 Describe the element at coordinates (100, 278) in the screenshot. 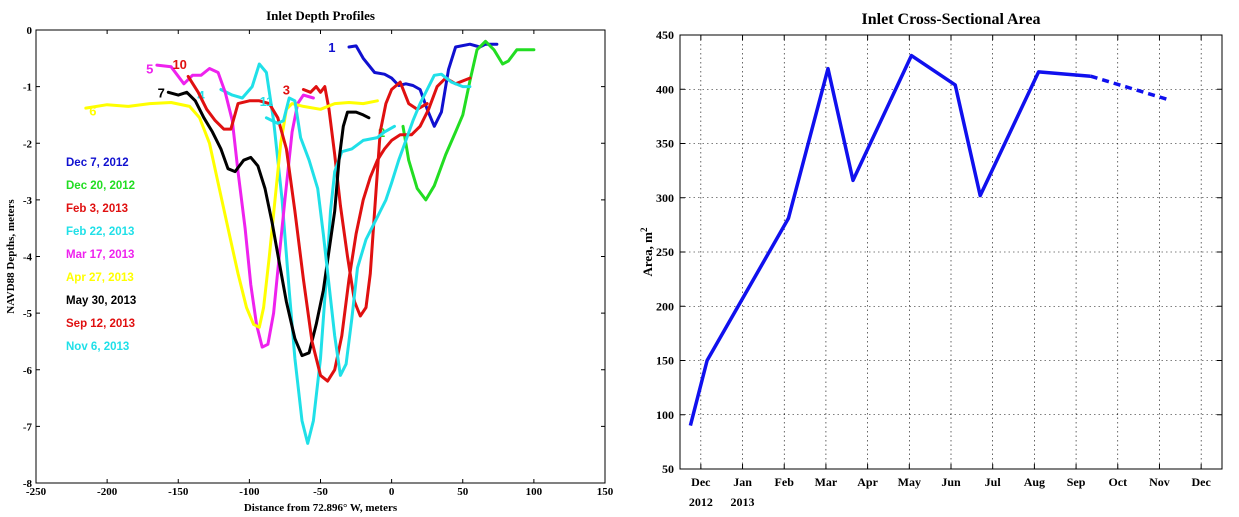

I see `legend-entry: Apr 27, 2013` at that location.